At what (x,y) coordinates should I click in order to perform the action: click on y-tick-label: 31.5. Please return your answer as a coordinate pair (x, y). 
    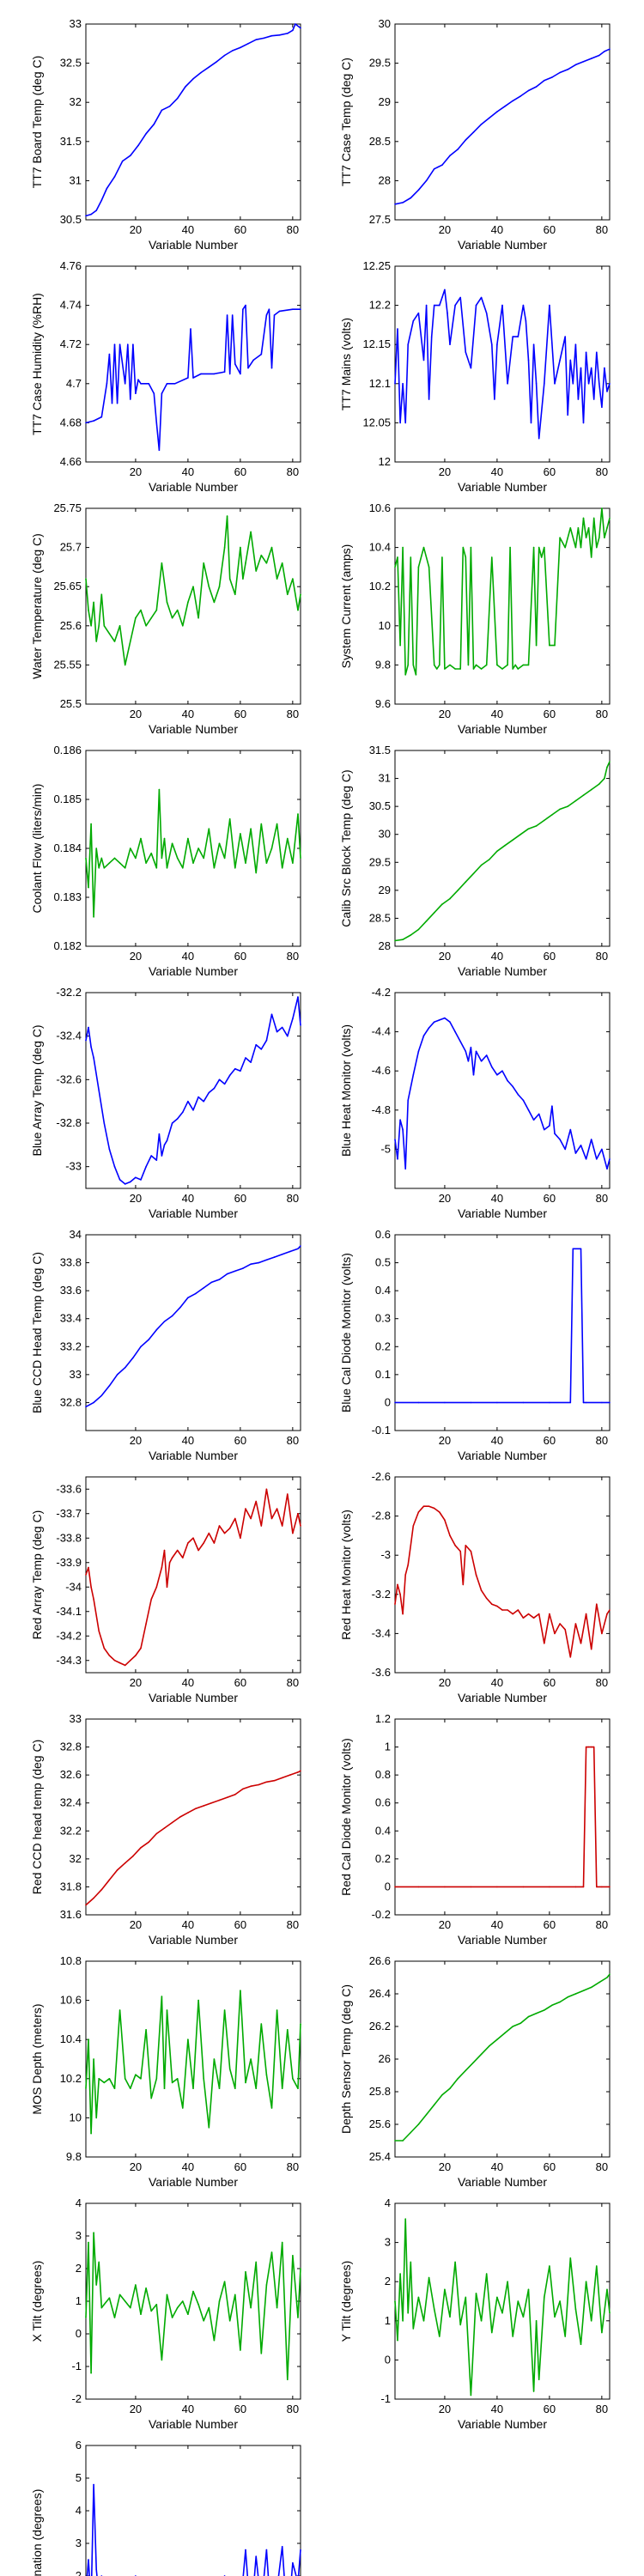
    Looking at the image, I should click on (71, 142).